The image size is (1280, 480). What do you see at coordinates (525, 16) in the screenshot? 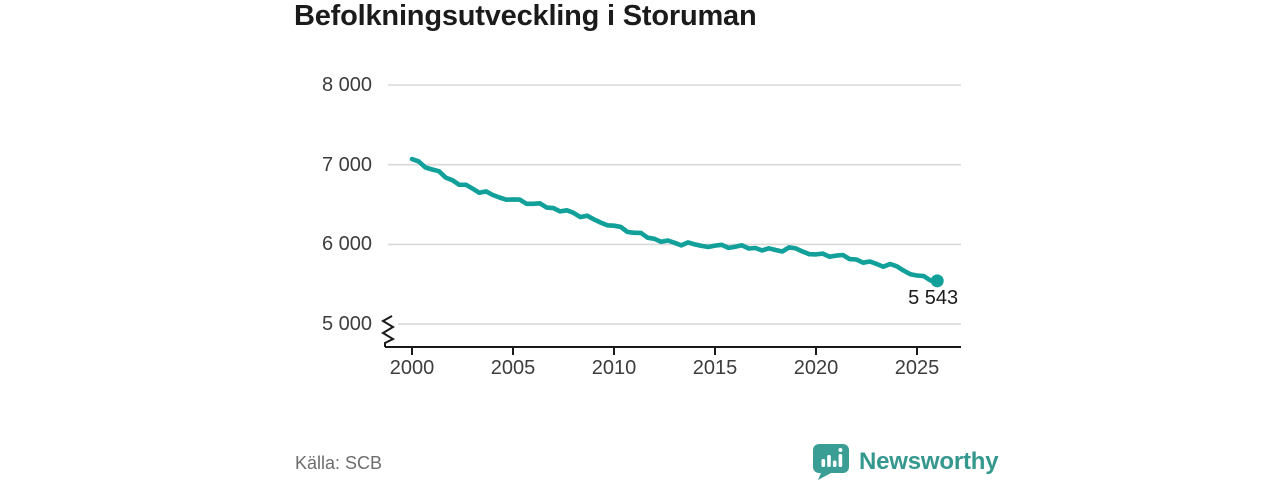
I see `chart-title: Befolkningsutveckling i Storuman` at bounding box center [525, 16].